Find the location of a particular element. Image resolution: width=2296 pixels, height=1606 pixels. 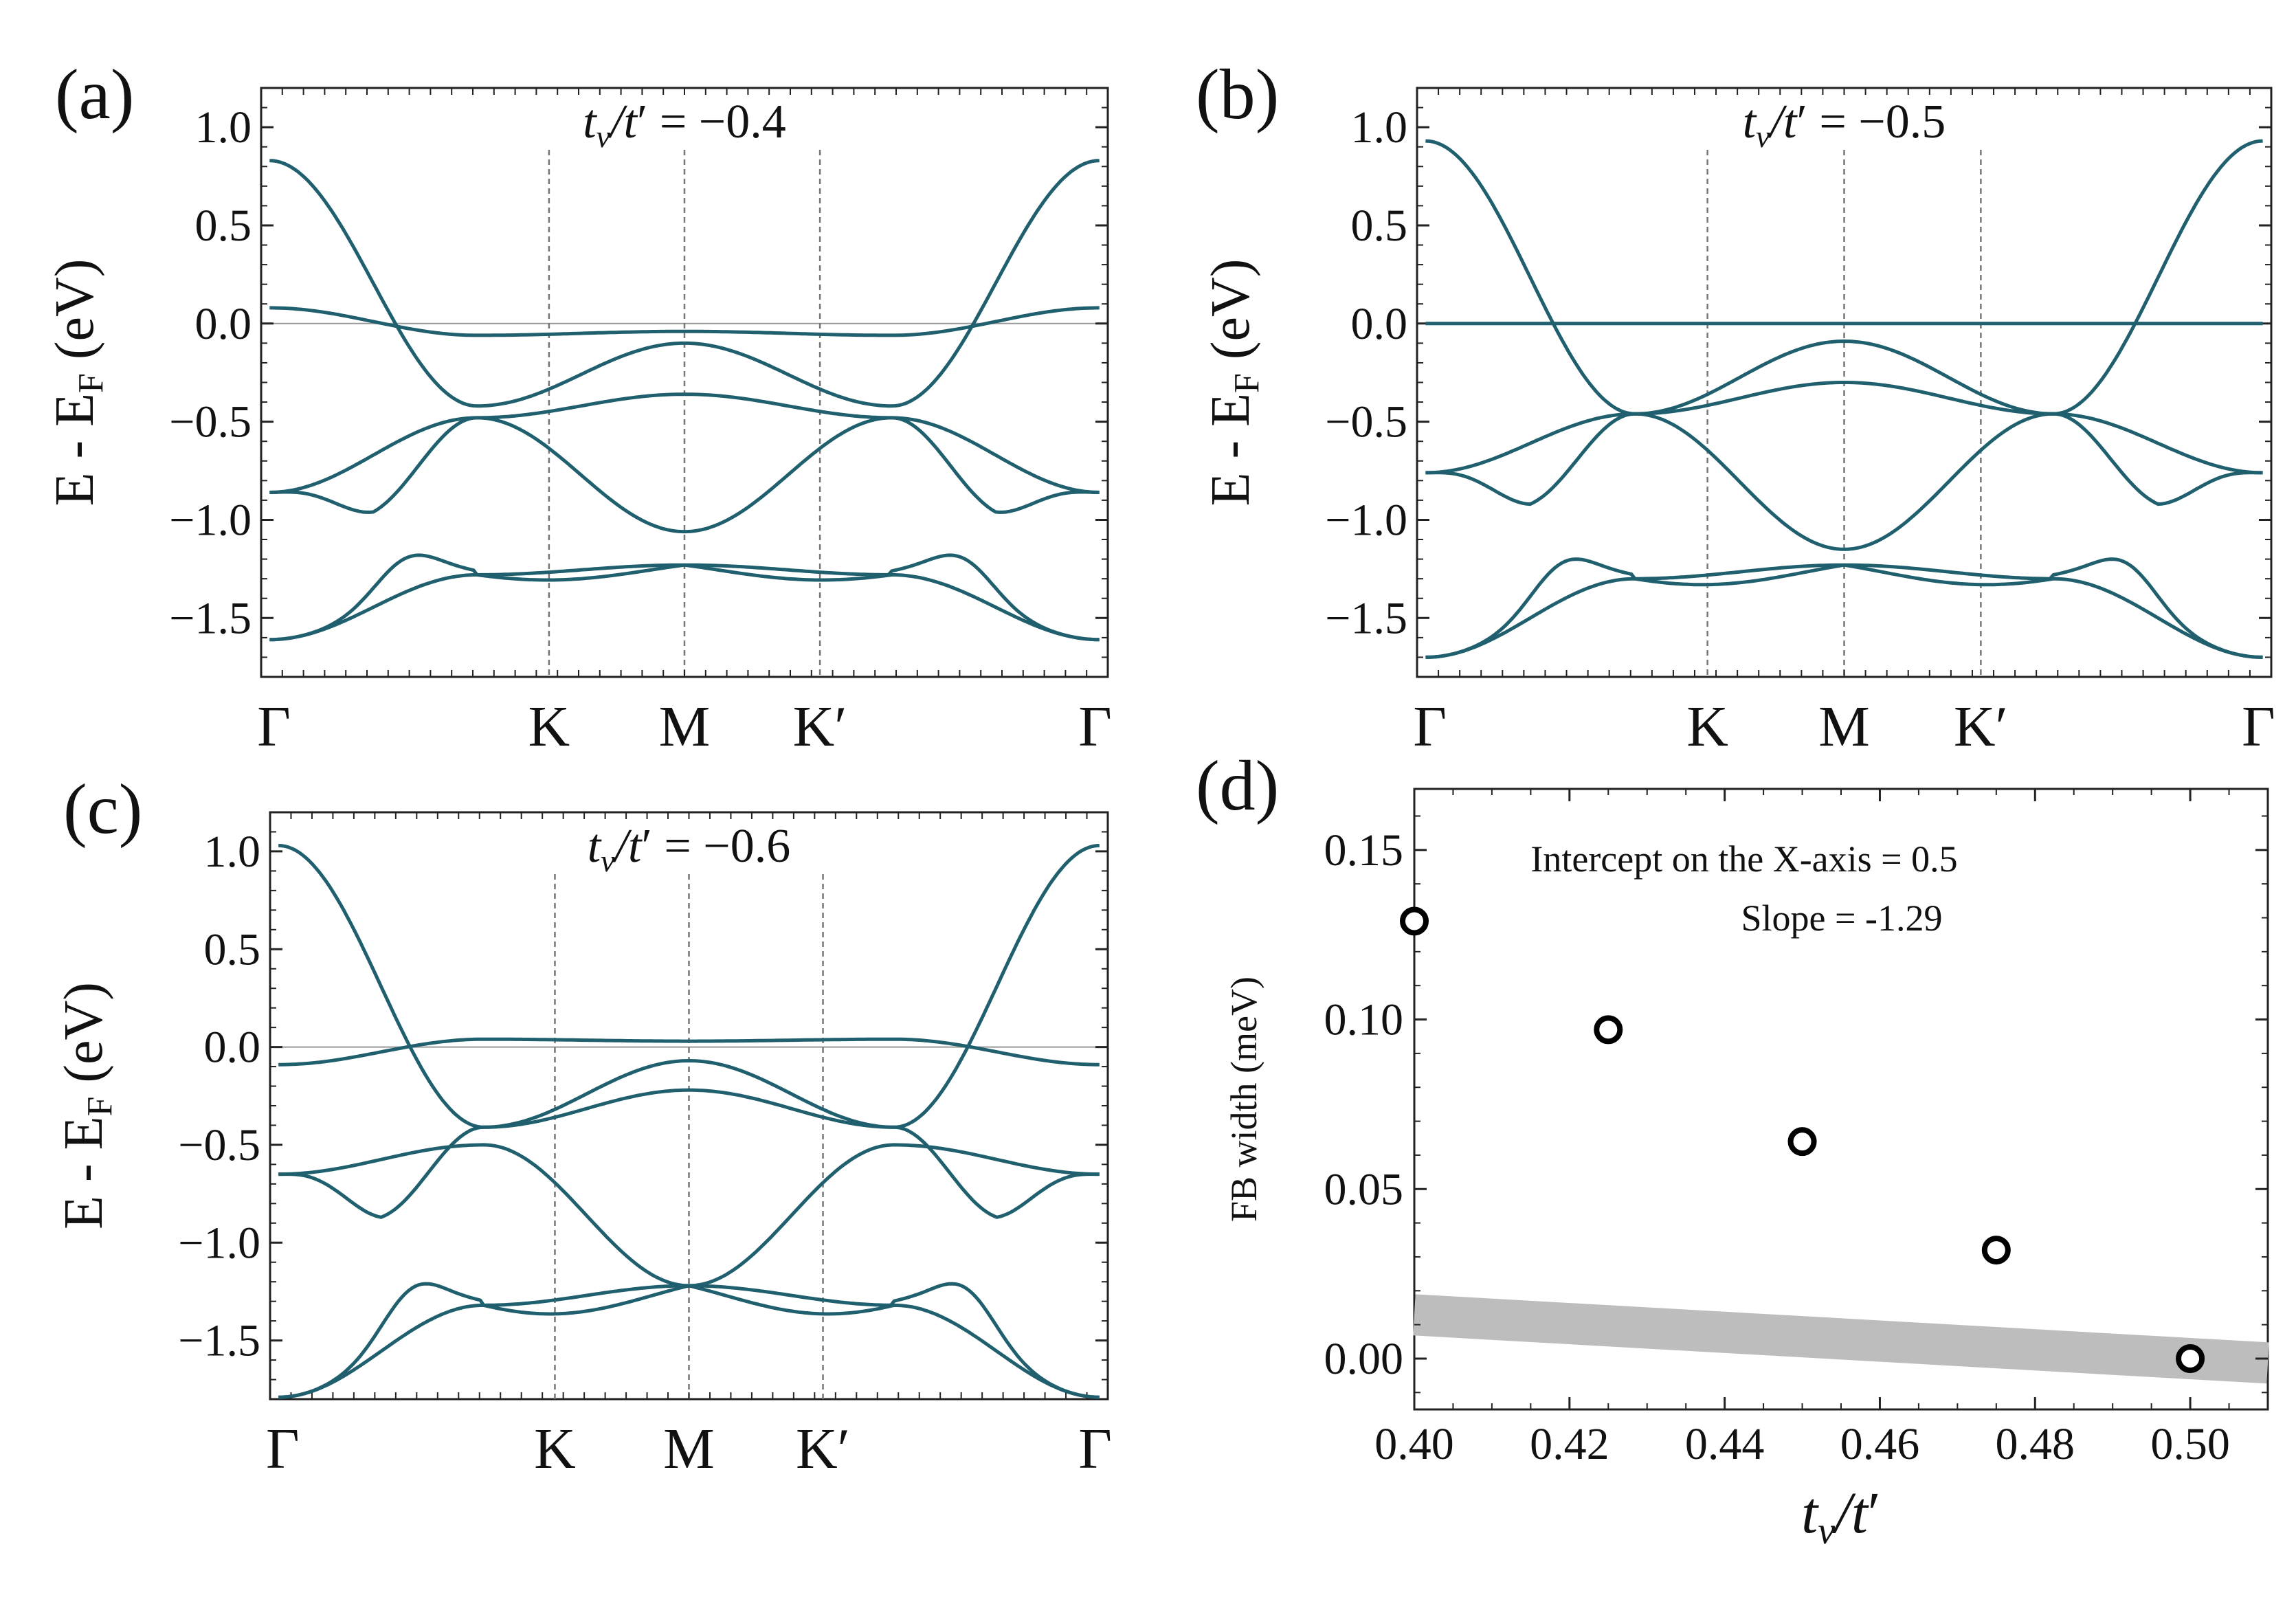

y-tick-label: 0.00 is located at coordinates (1364, 1359).